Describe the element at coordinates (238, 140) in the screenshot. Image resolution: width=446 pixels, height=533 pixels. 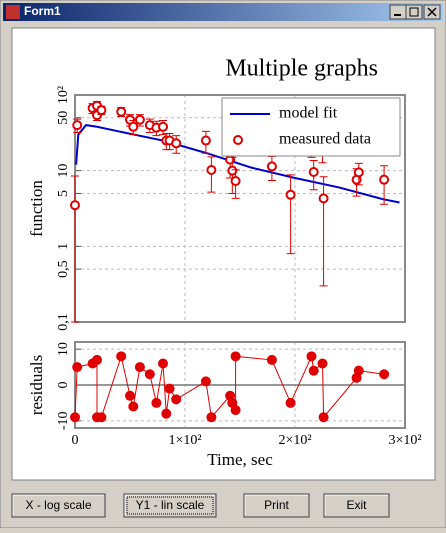
I see `legend-swatch` at that location.